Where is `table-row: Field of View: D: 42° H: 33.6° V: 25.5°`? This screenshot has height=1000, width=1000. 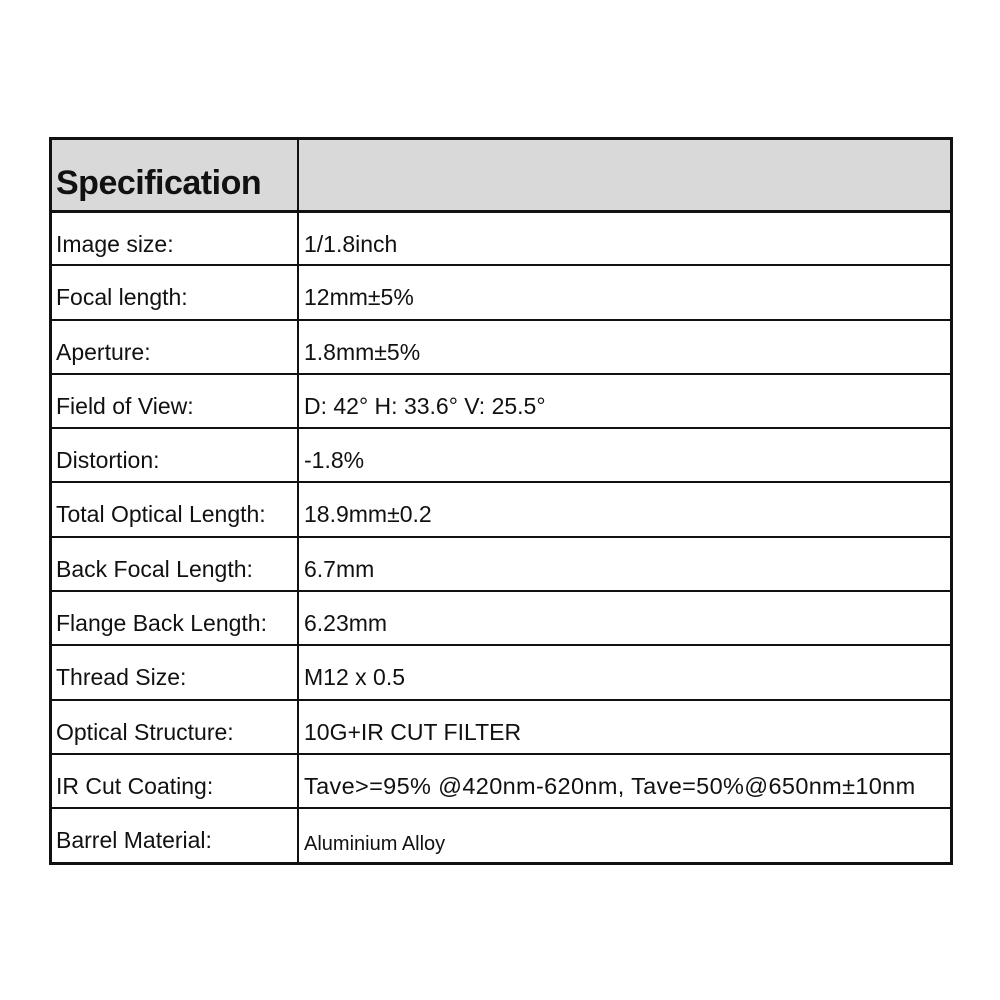 table-row: Field of View: D: 42° H: 33.6° V: 25.5° is located at coordinates (501, 400).